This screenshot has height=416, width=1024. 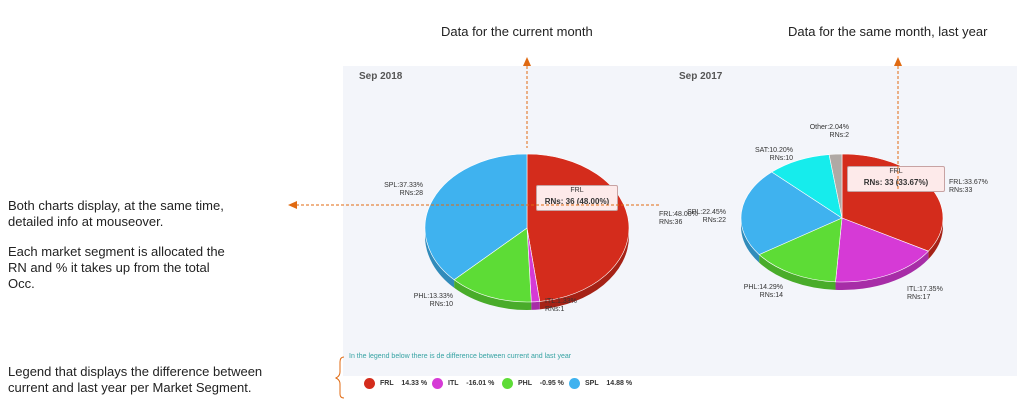 I want to click on label-2017-frl-pct: FRL:33.67%, so click(x=968, y=182).